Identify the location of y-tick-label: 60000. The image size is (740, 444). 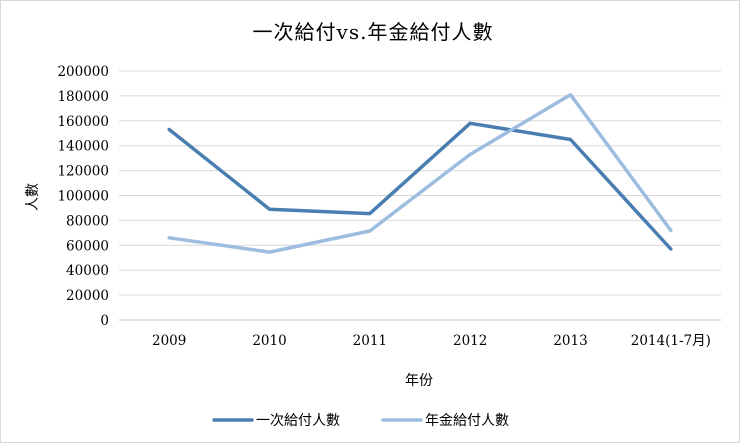
(87, 246).